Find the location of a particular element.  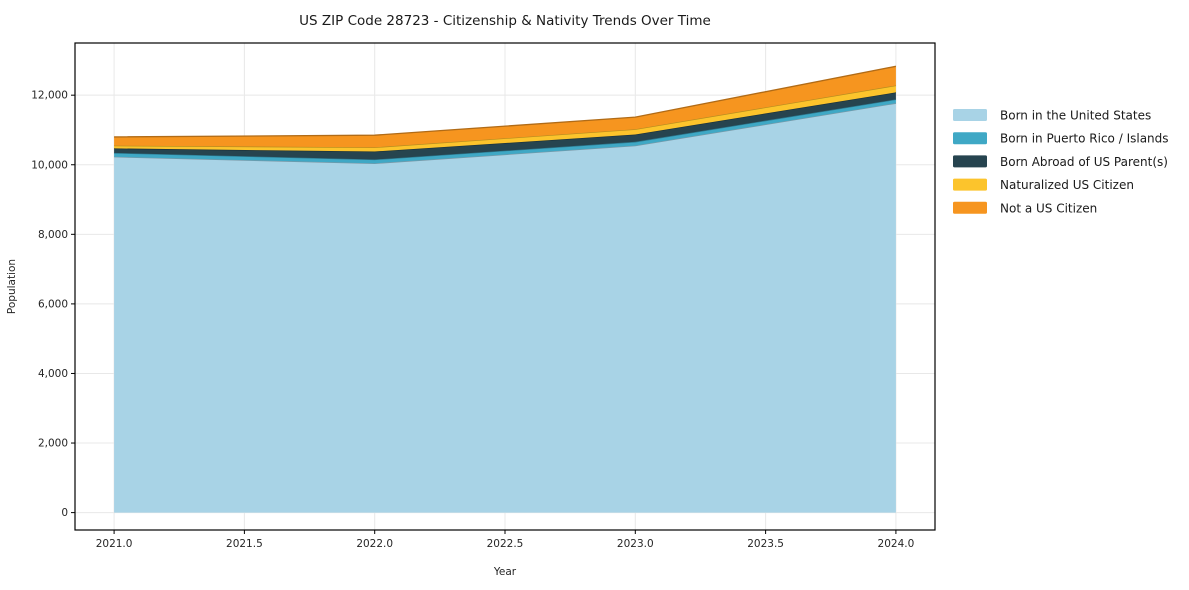

y-axis-label: Population is located at coordinates (12, 286).